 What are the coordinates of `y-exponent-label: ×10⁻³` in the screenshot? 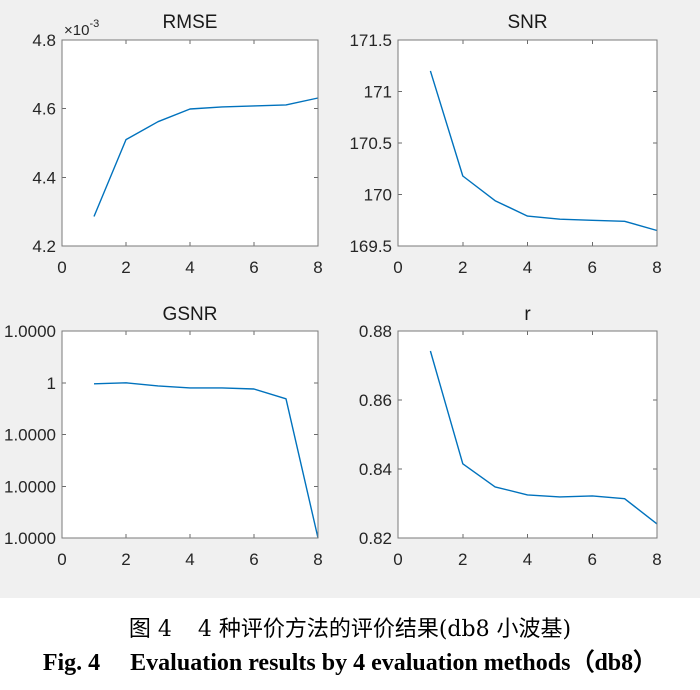 It's located at (81, 28).